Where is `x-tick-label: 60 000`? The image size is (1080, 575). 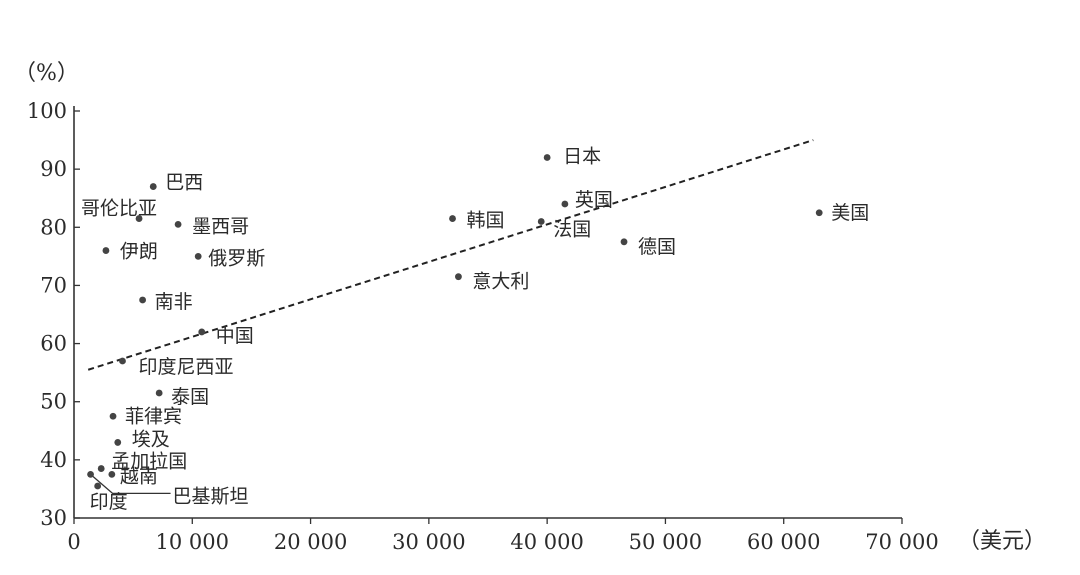 x-tick-label: 60 000 is located at coordinates (783, 542).